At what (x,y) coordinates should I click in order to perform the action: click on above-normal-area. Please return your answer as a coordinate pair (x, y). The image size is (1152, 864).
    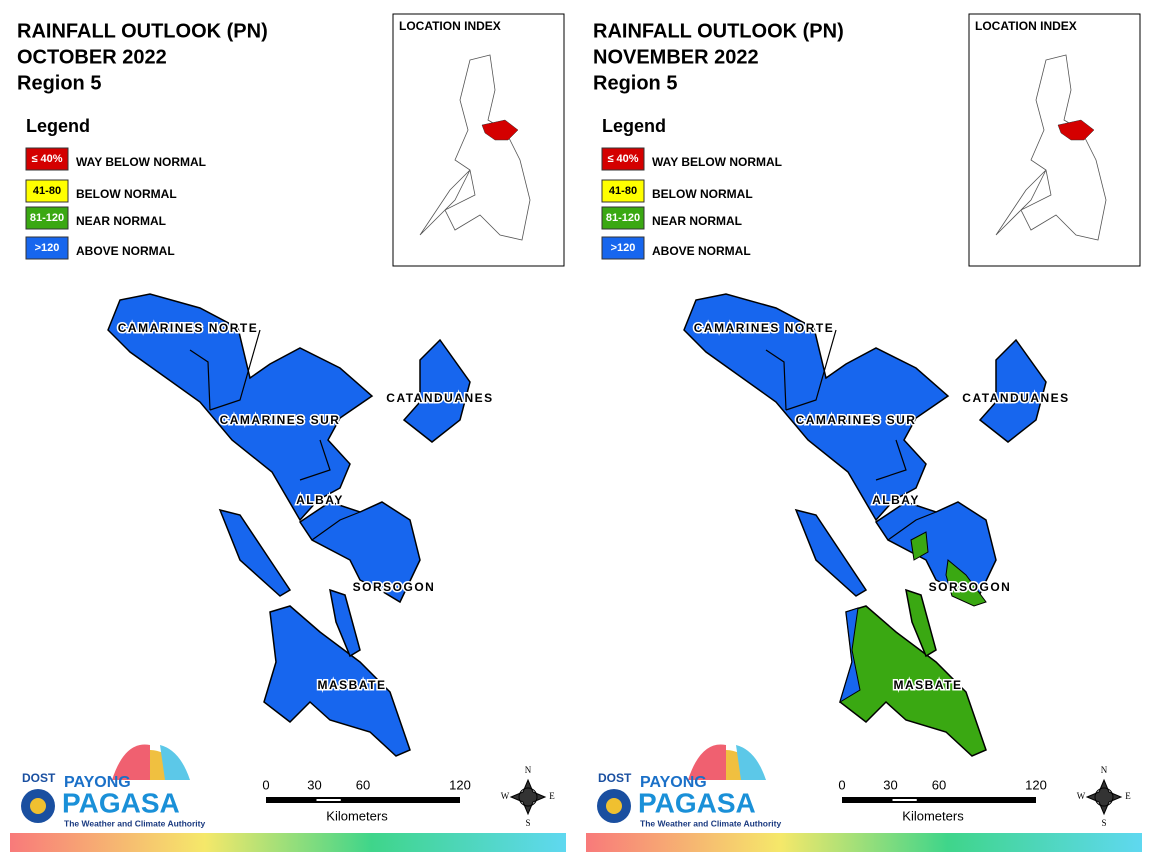
    Looking at the image, I should click on (850, 655).